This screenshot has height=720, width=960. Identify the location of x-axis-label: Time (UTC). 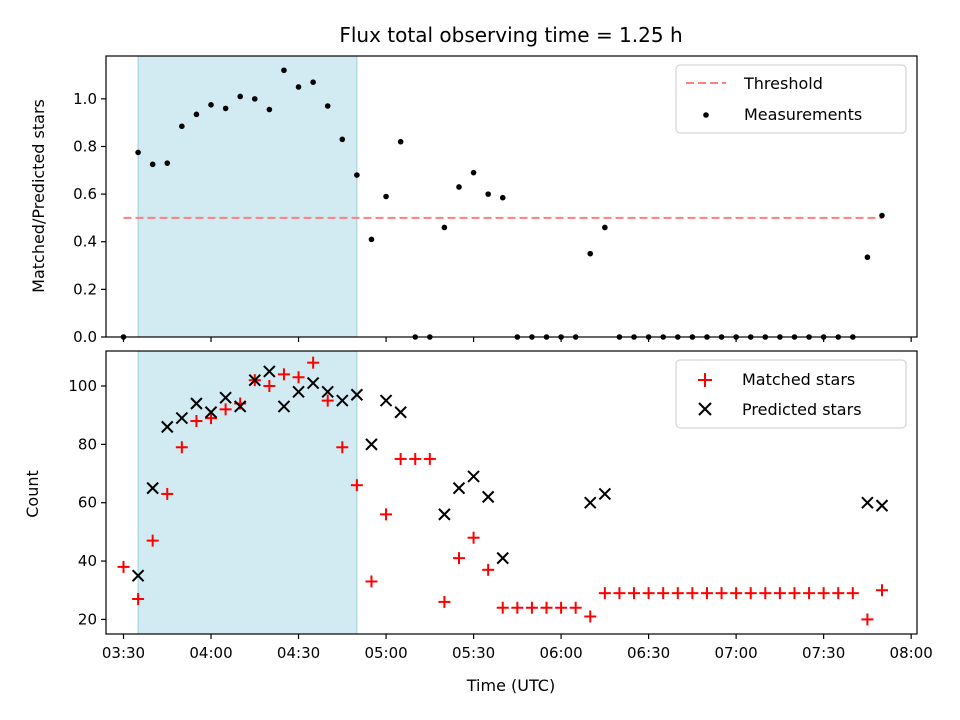
(510, 685).